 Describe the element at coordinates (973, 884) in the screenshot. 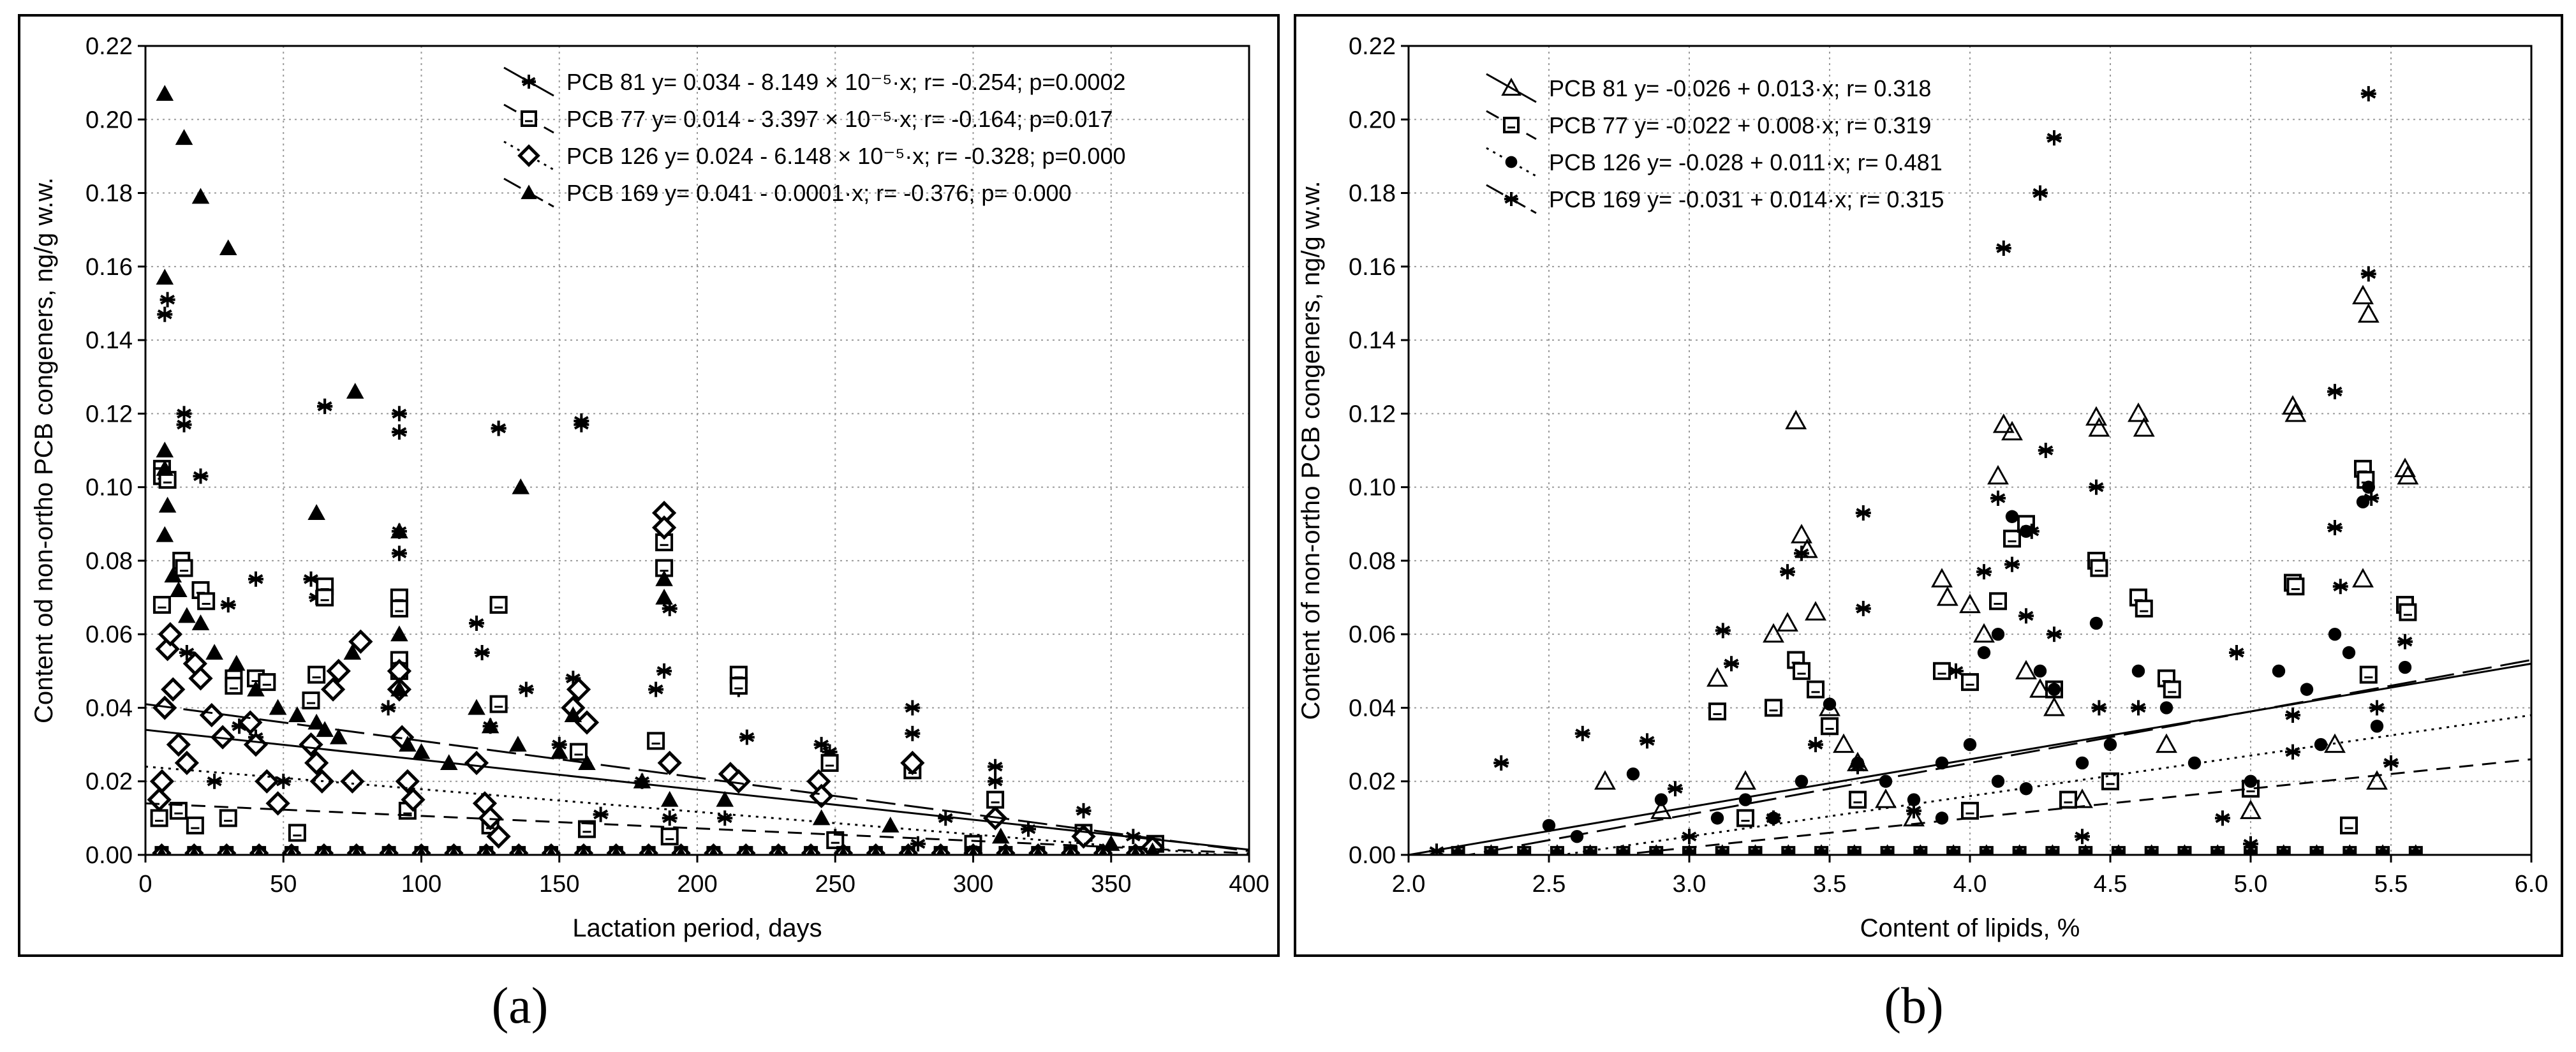

I see `x-tick-label: 300` at that location.